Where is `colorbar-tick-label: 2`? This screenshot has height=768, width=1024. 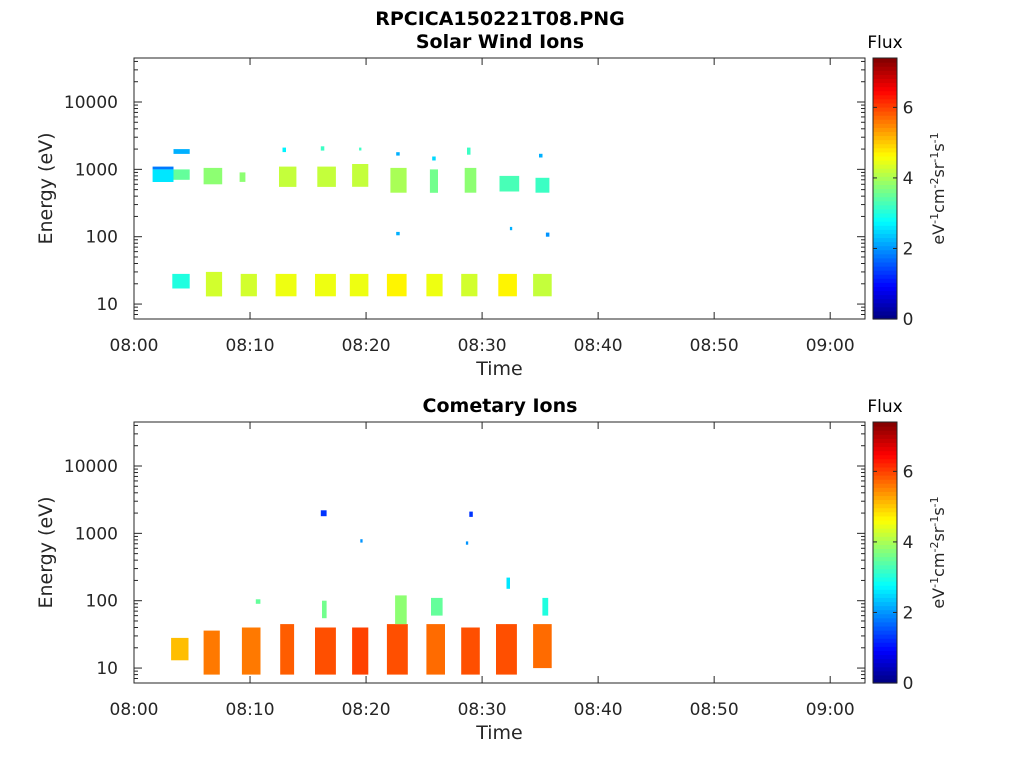 colorbar-tick-label: 2 is located at coordinates (908, 249).